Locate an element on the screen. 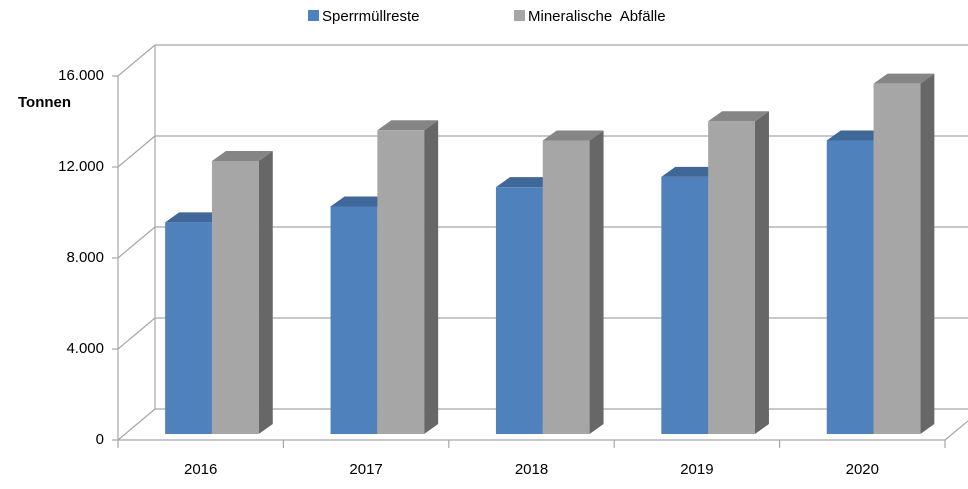 The height and width of the screenshot is (489, 968). x-tick-label: 2016 is located at coordinates (200, 469).